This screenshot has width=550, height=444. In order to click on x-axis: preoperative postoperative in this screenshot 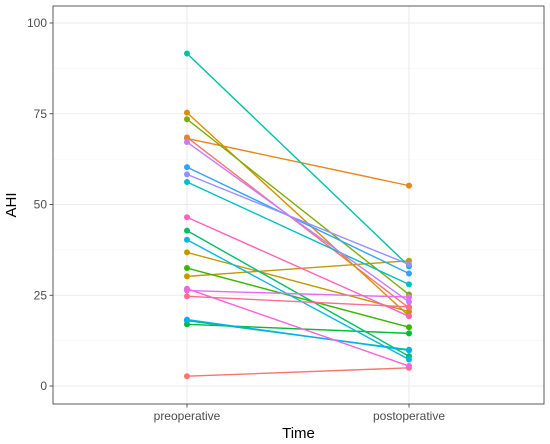, I will do `click(299, 413)`.